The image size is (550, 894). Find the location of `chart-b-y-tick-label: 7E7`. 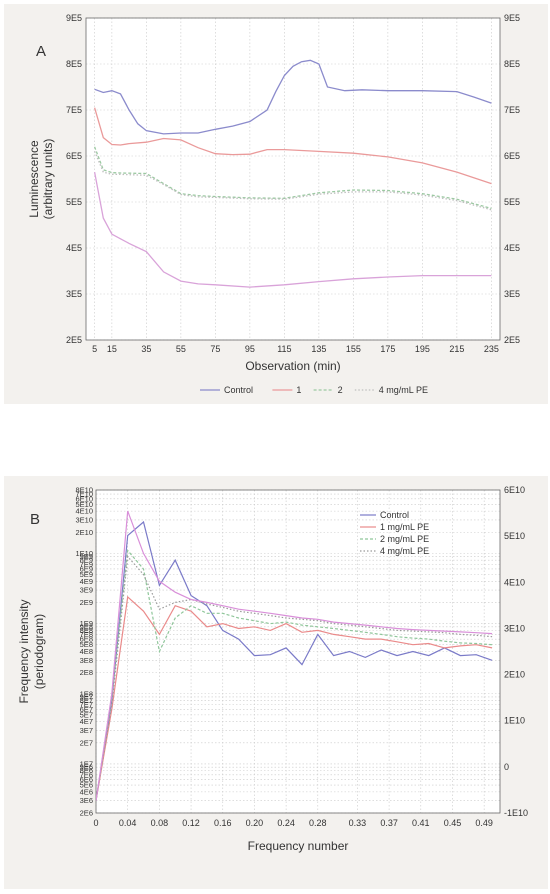

chart-b-y-tick-label: 7E7 is located at coordinates (86, 704).